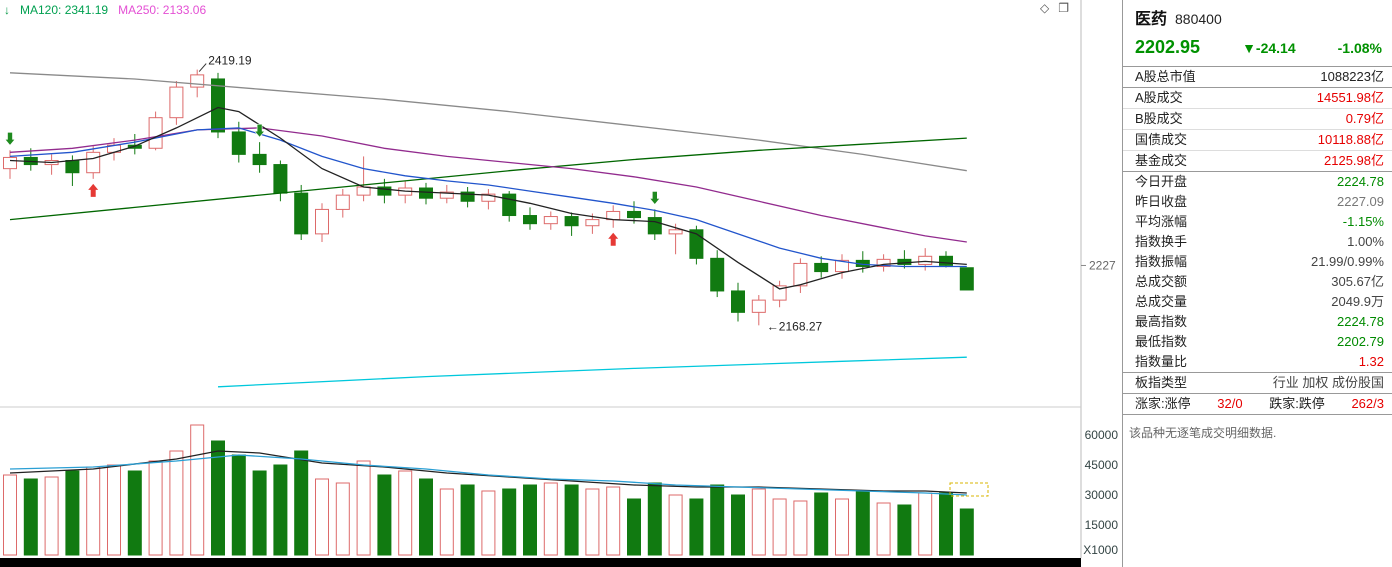 This screenshot has width=1392, height=567. What do you see at coordinates (1161, 181) in the screenshot?
I see `stat-label: 今日开盘` at bounding box center [1161, 181].